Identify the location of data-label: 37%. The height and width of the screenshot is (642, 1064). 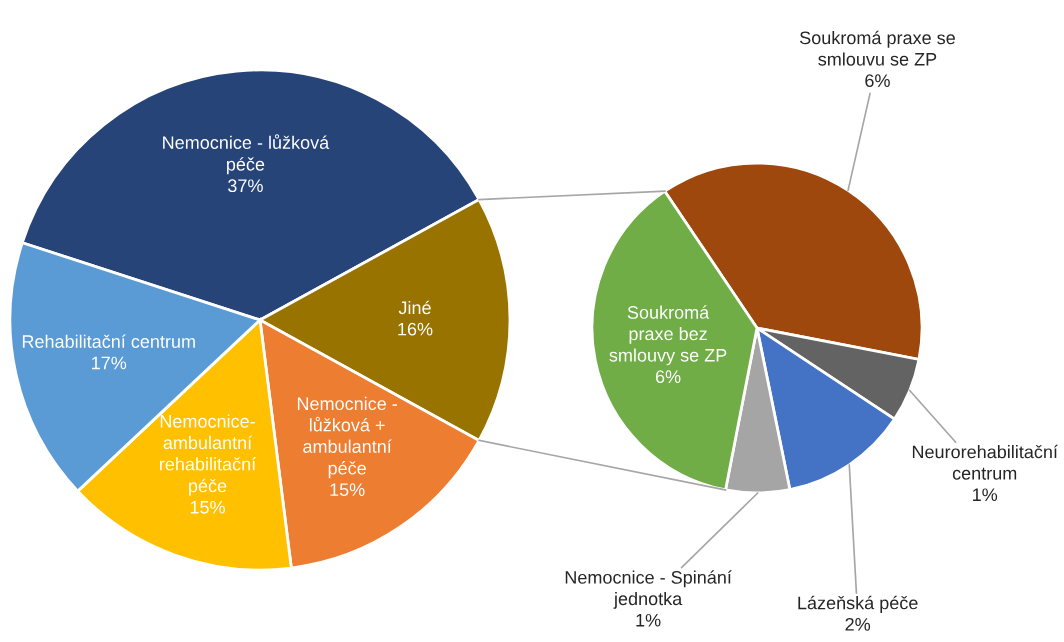
(245, 186).